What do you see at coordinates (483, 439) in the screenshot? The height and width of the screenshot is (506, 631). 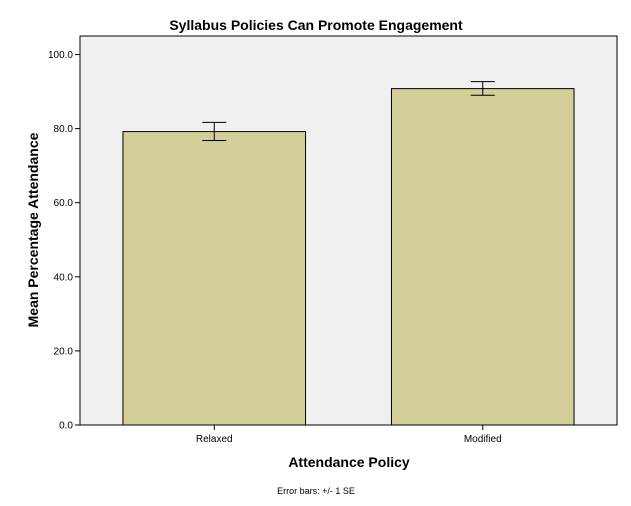 I see `x-tick-label: Modified` at bounding box center [483, 439].